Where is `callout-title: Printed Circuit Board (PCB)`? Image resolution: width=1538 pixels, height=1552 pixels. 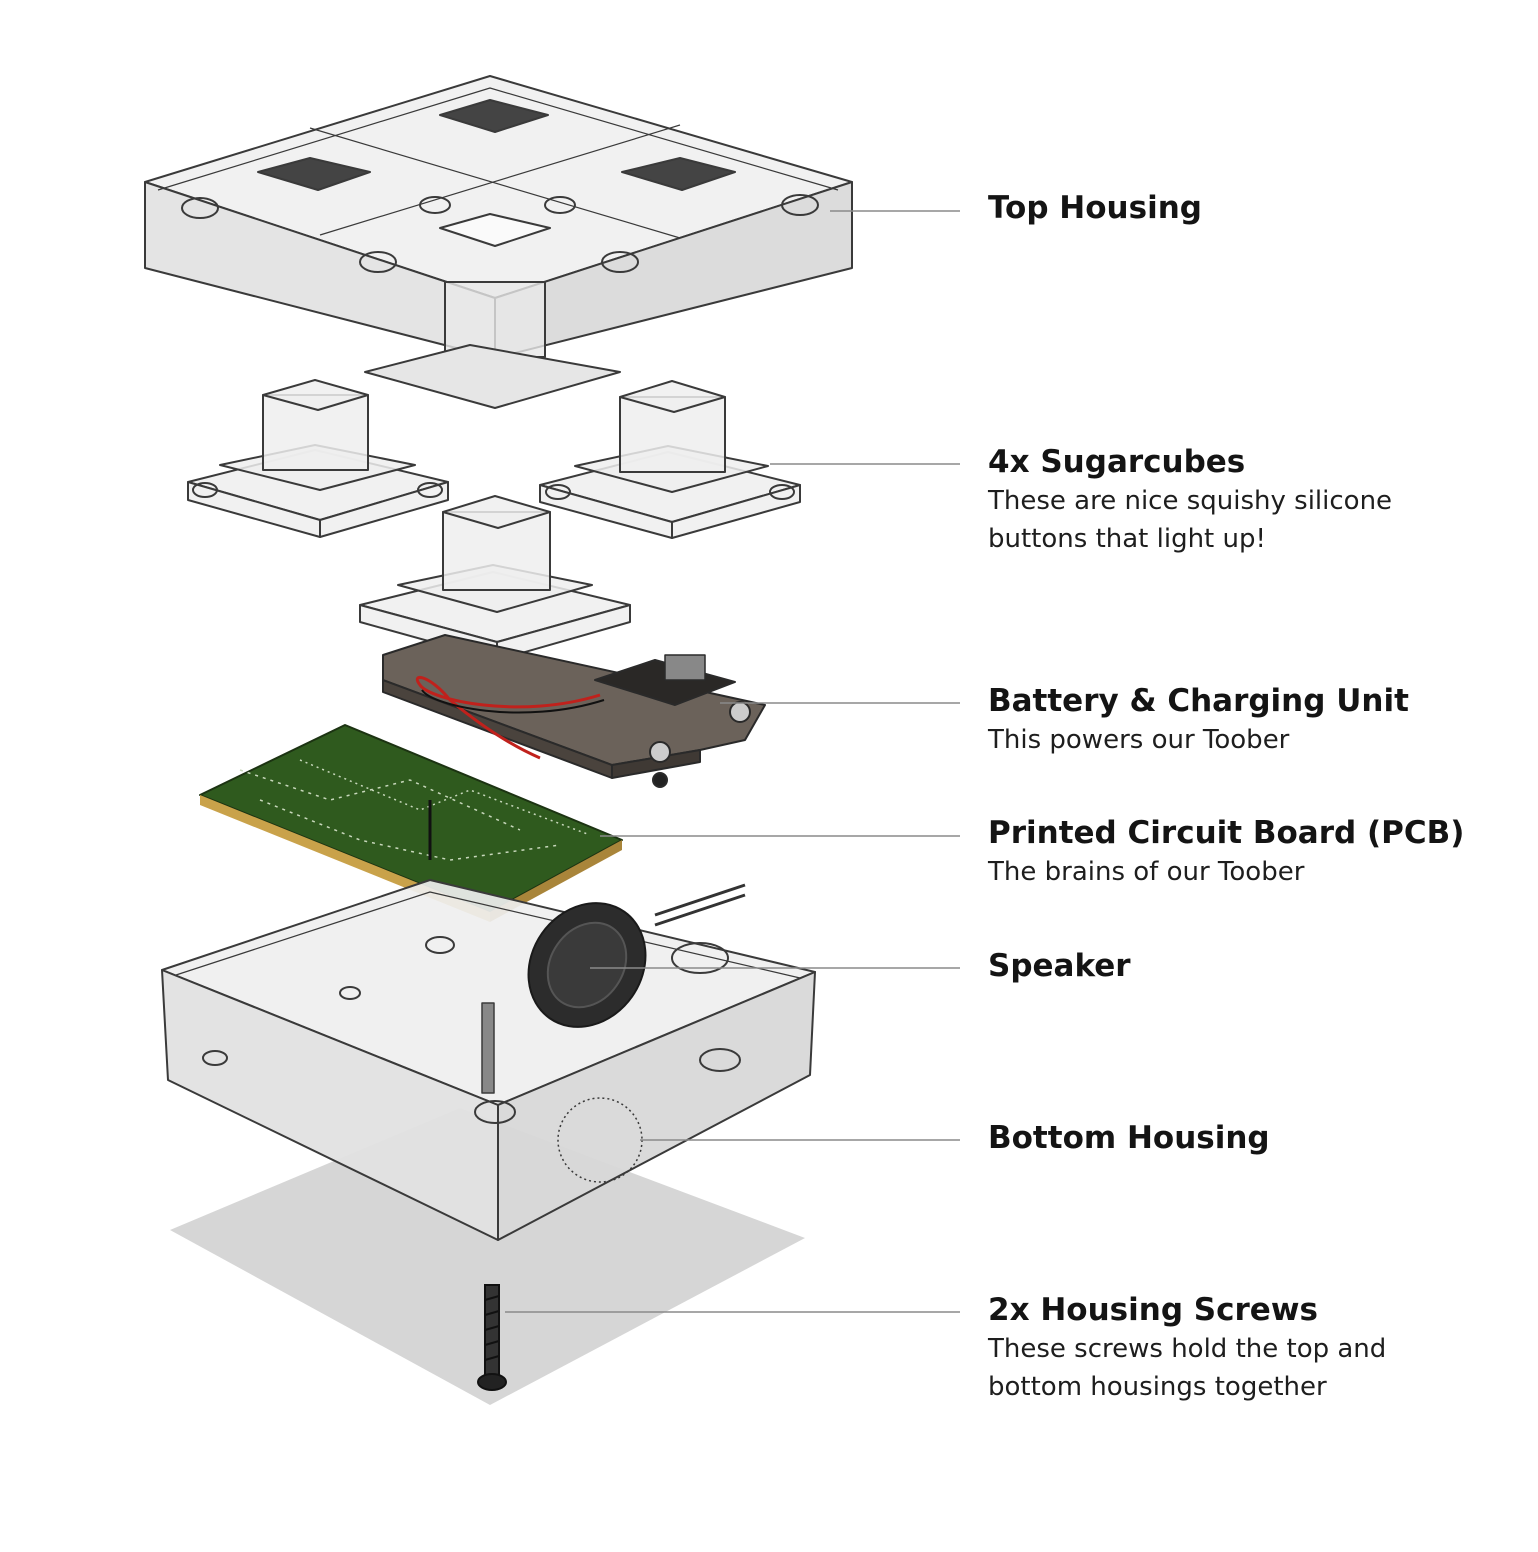
callout-title: Printed Circuit Board (PCB) is located at coordinates (1226, 833).